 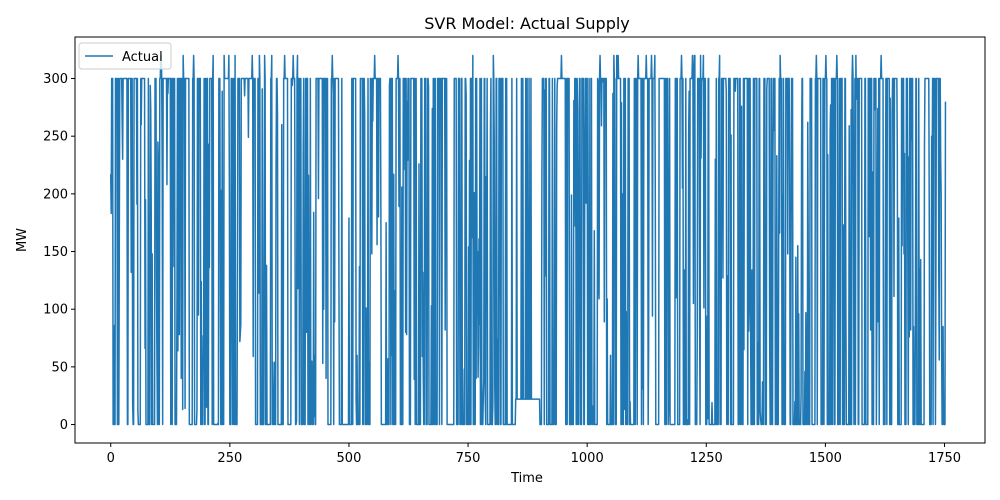 I want to click on legend-box, so click(x=125, y=56).